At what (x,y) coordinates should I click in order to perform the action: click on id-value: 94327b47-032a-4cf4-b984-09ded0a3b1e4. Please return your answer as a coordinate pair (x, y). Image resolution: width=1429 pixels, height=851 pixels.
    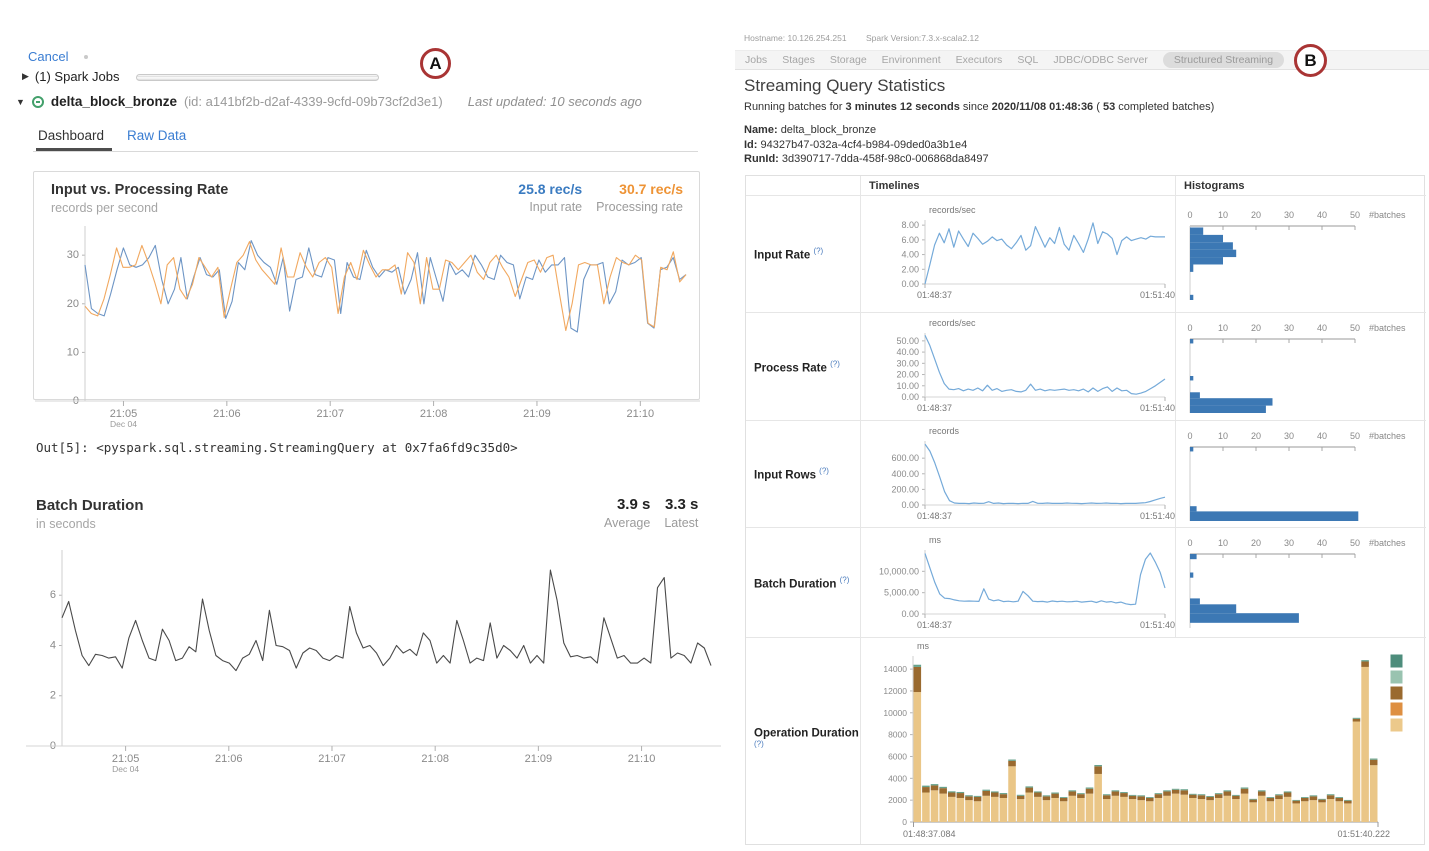
    Looking at the image, I should click on (864, 145).